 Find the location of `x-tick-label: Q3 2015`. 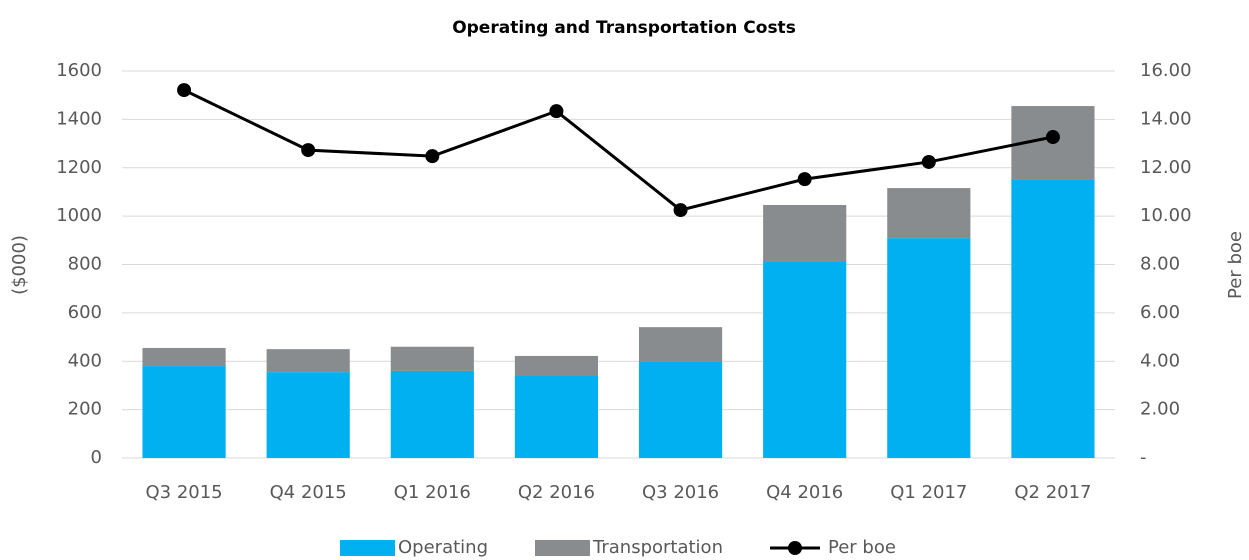

x-tick-label: Q3 2015 is located at coordinates (183, 492).